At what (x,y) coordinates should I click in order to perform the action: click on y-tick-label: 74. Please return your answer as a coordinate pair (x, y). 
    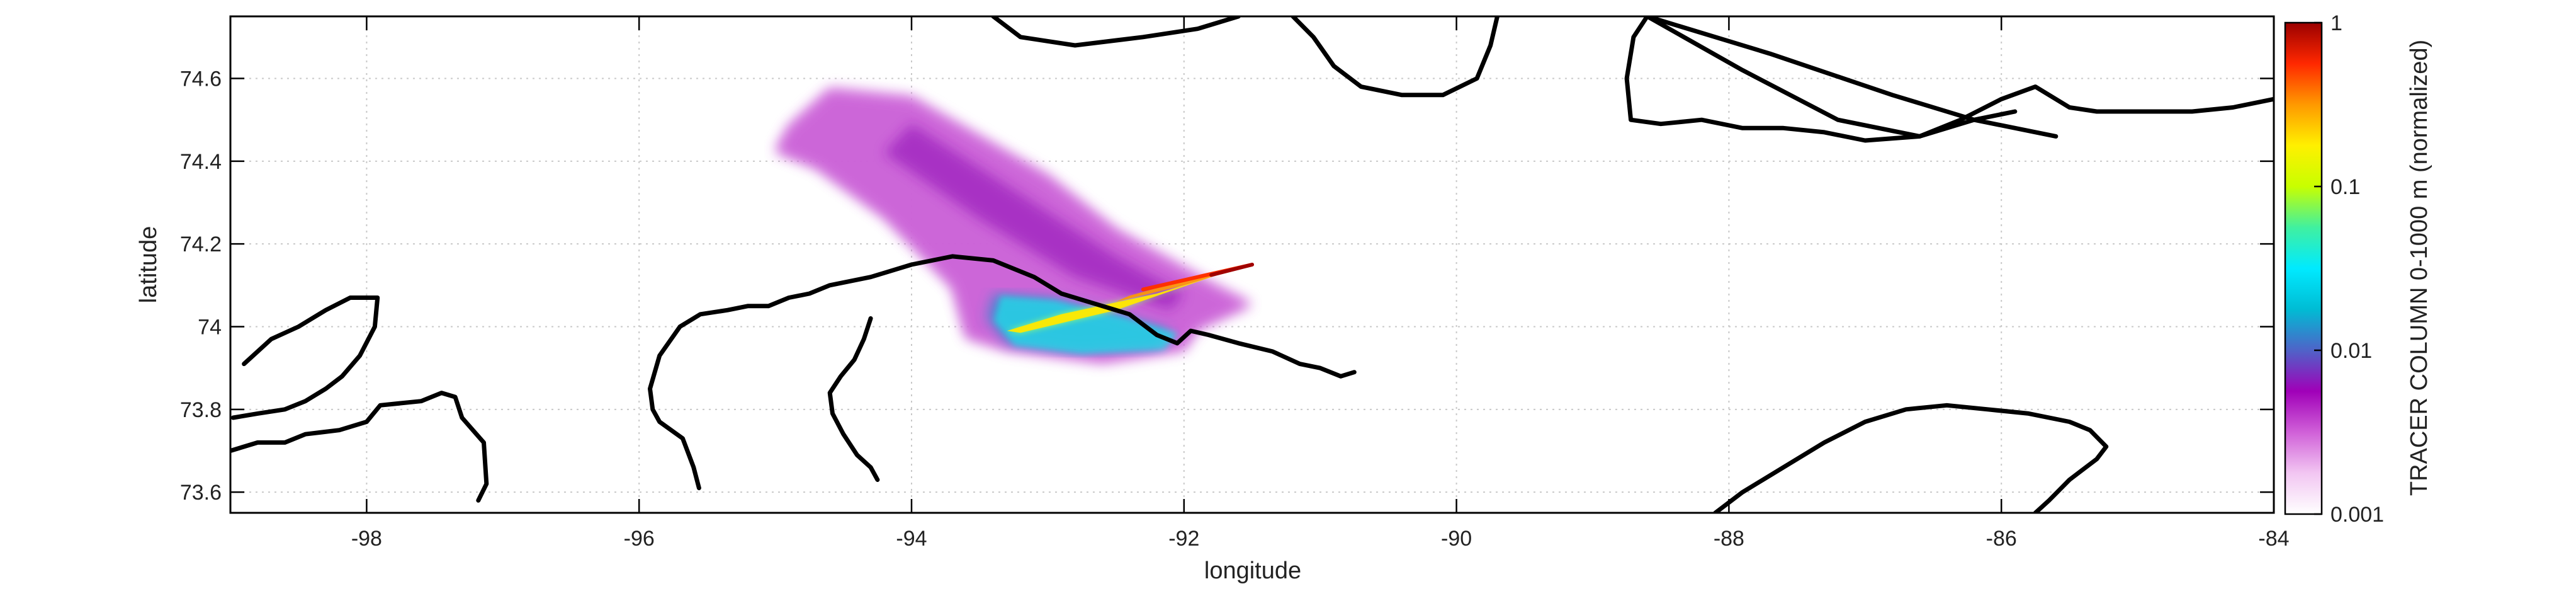
    Looking at the image, I should click on (210, 328).